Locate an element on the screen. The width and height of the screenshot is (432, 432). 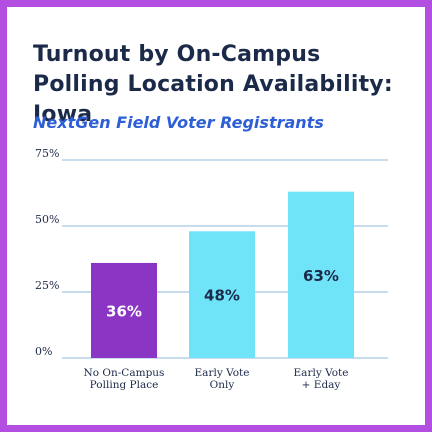
category-label: Polling Place is located at coordinates (124, 385).